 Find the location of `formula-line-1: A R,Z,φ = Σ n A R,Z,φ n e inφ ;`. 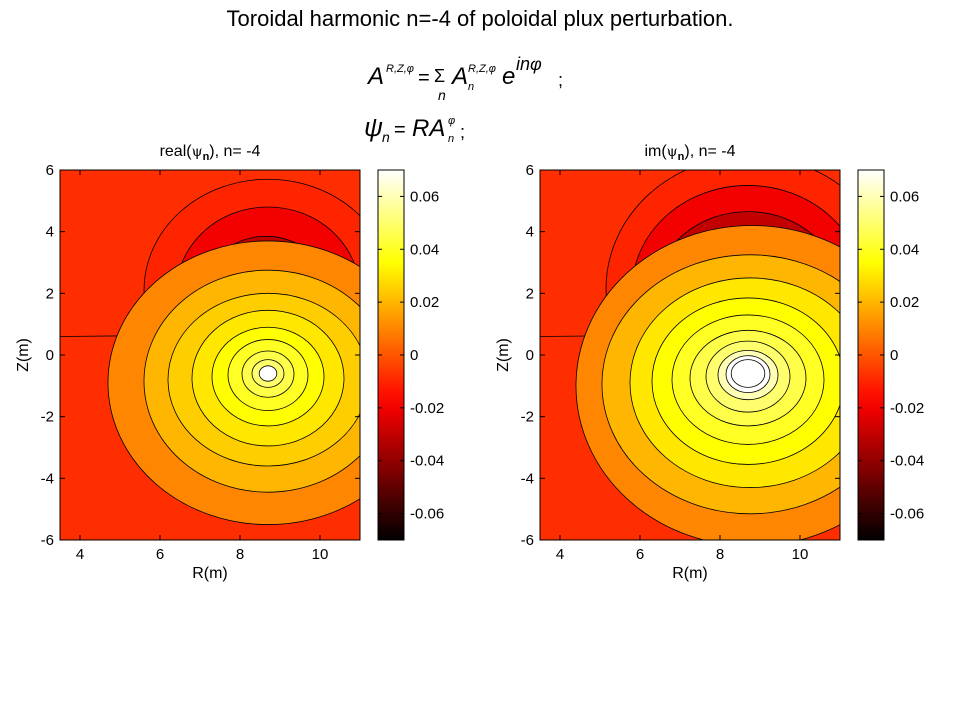

formula-line-1: A R,Z,φ = Σ n A R,Z,φ n e inφ ; is located at coordinates (464, 79).